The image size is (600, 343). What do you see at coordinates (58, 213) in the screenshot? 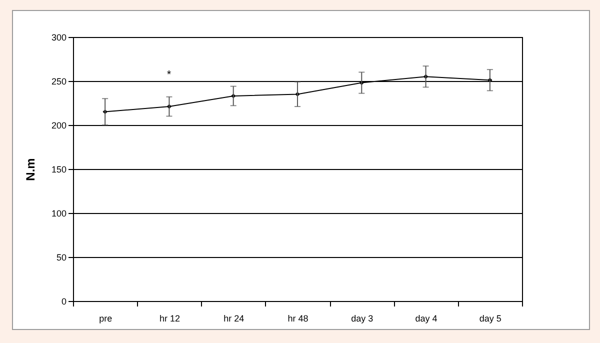
I see `y-tick-label: 100` at bounding box center [58, 213].